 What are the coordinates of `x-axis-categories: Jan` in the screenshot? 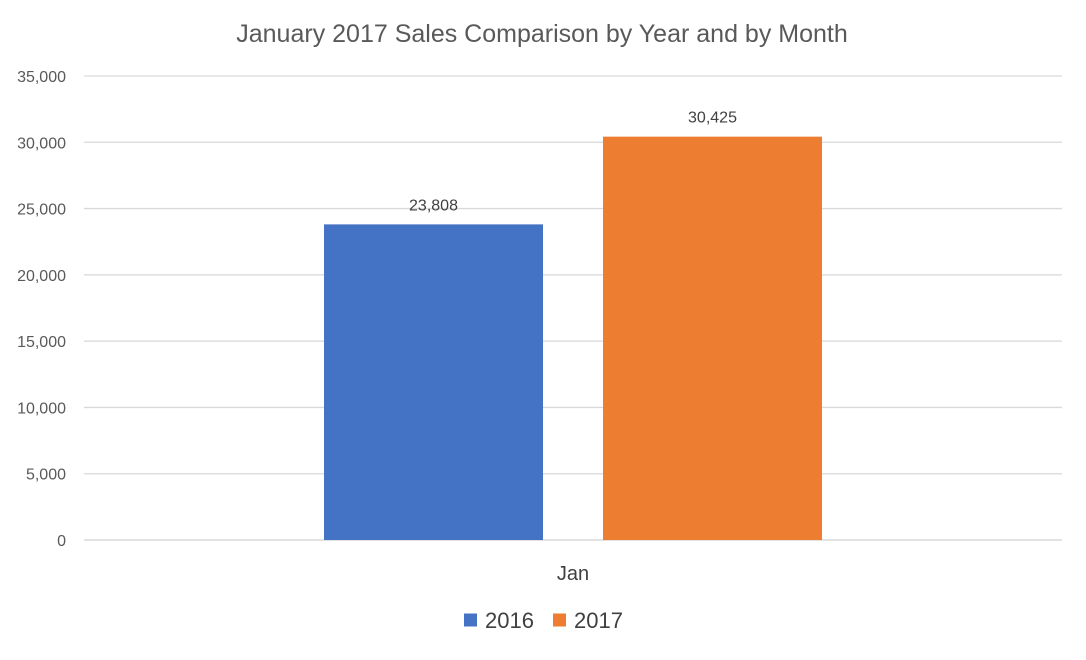 It's located at (573, 574).